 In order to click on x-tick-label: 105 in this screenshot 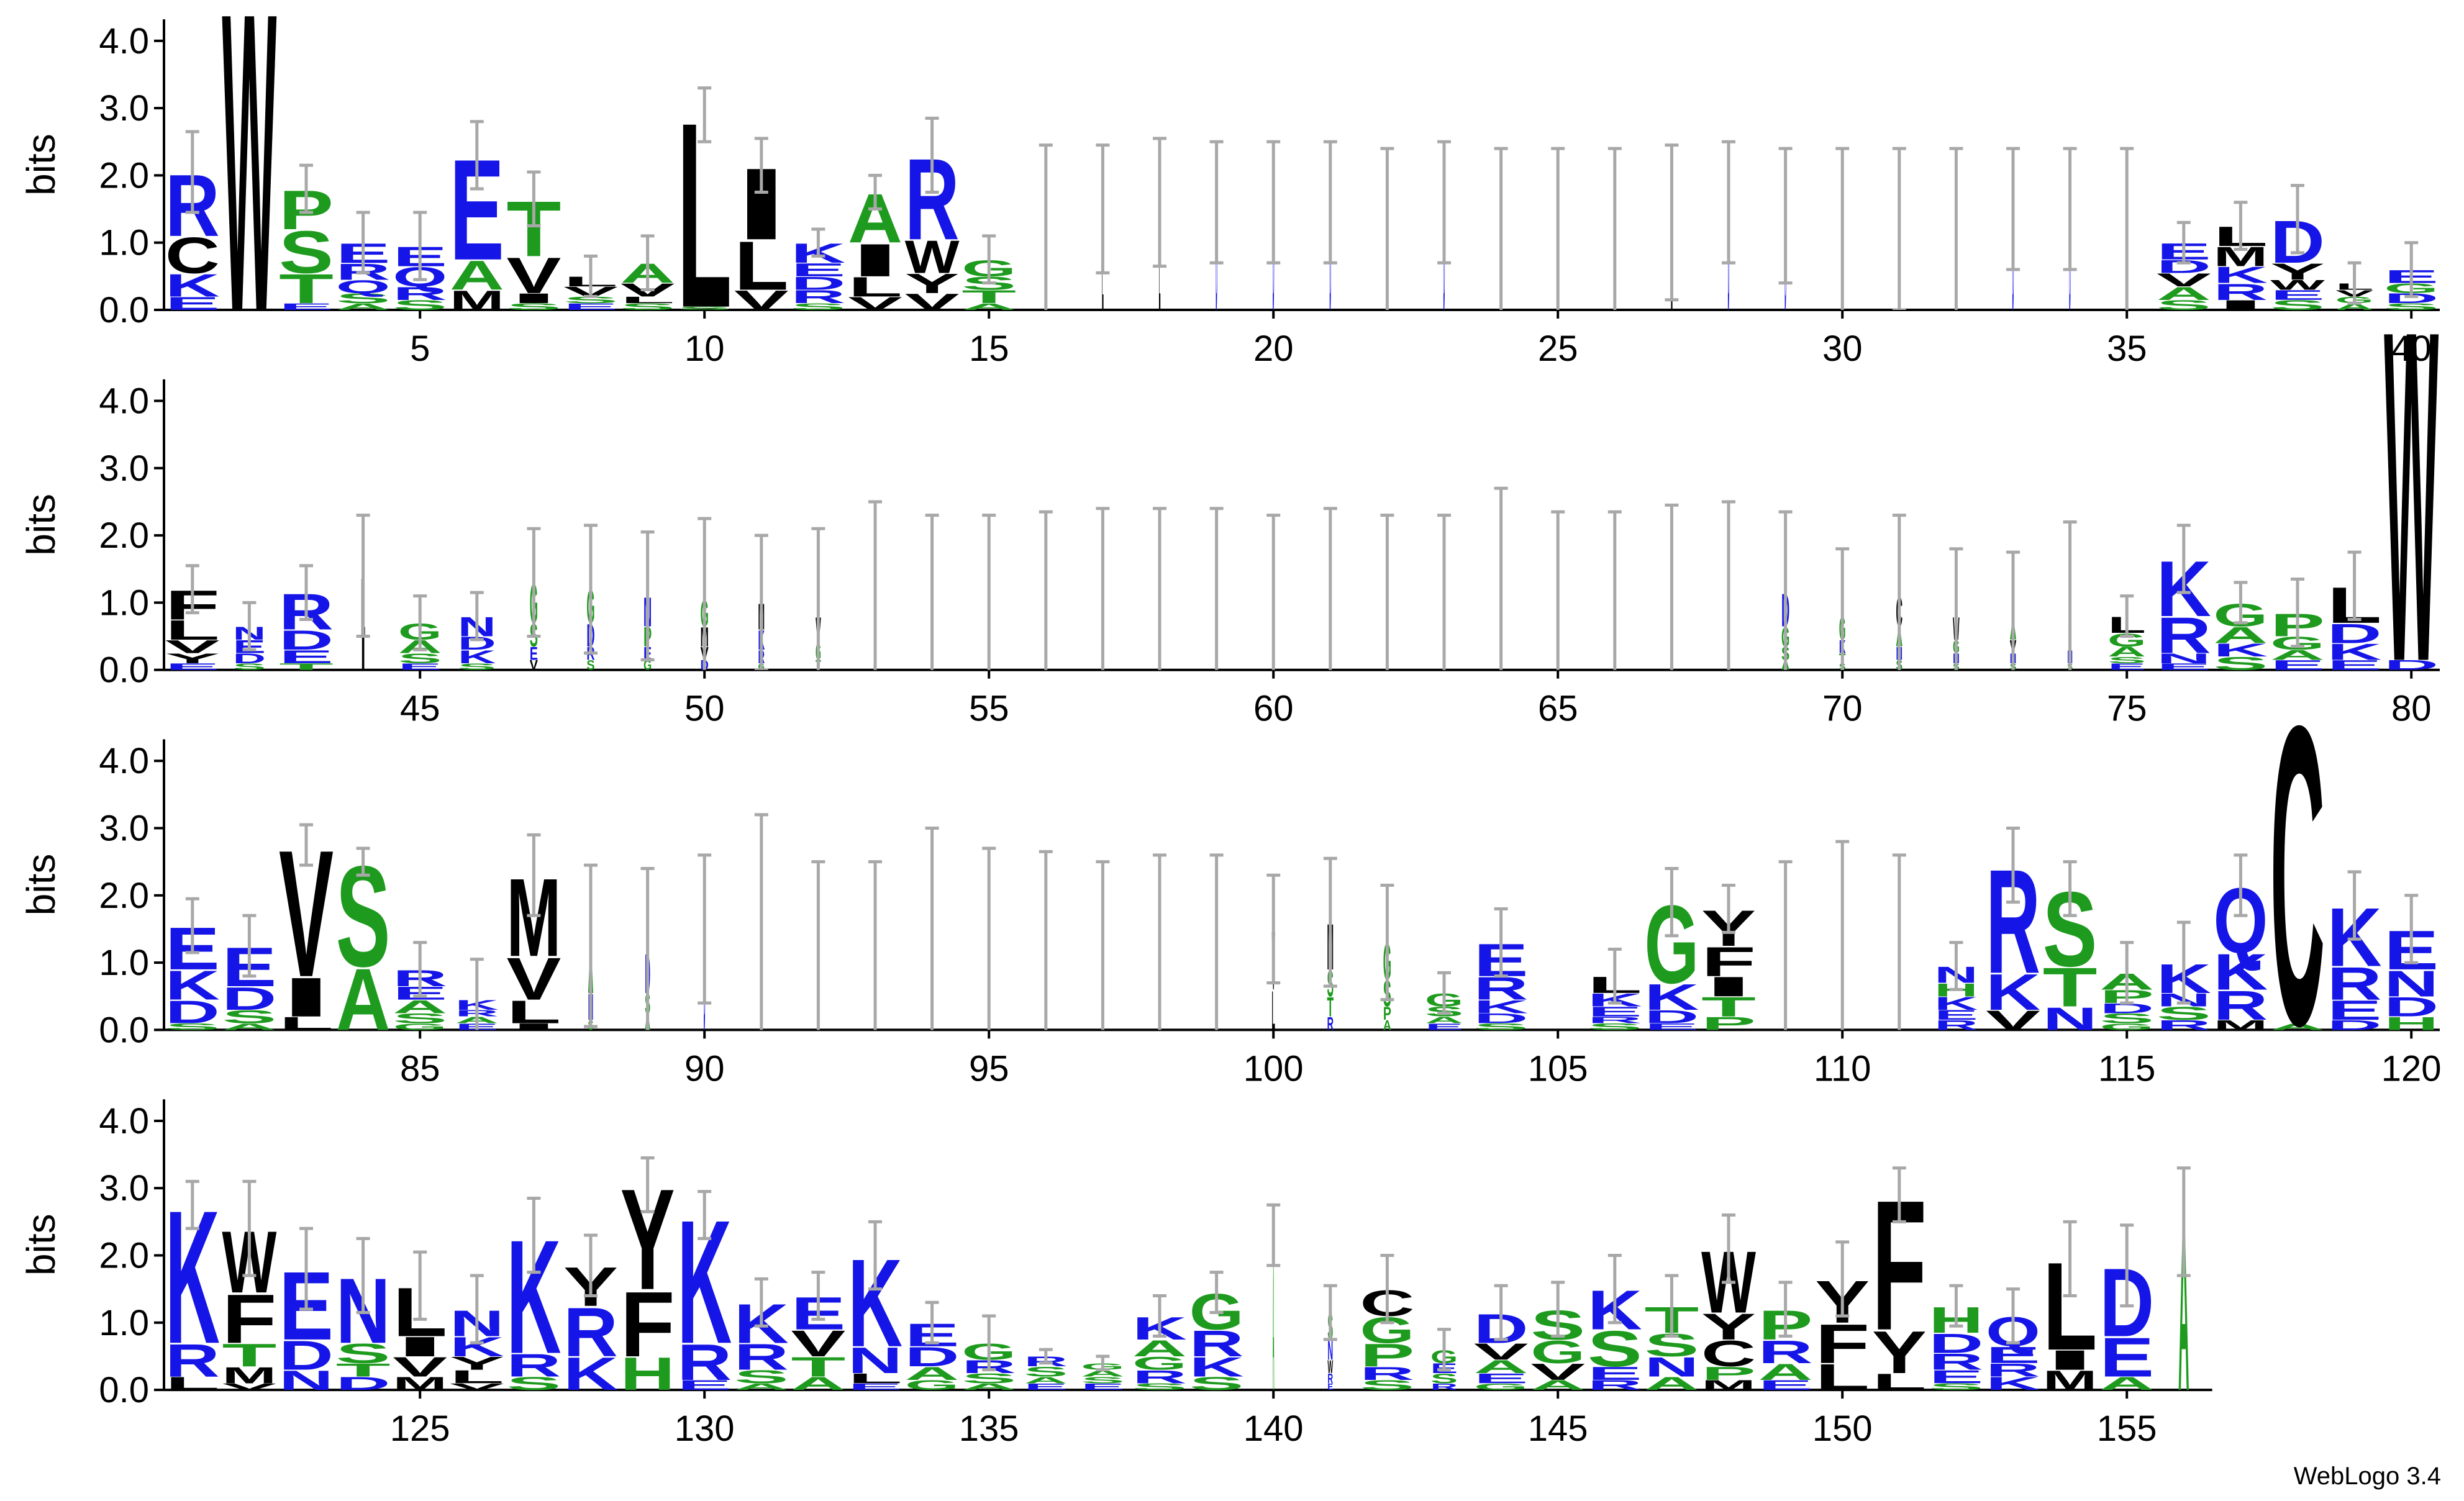, I will do `click(1558, 1068)`.